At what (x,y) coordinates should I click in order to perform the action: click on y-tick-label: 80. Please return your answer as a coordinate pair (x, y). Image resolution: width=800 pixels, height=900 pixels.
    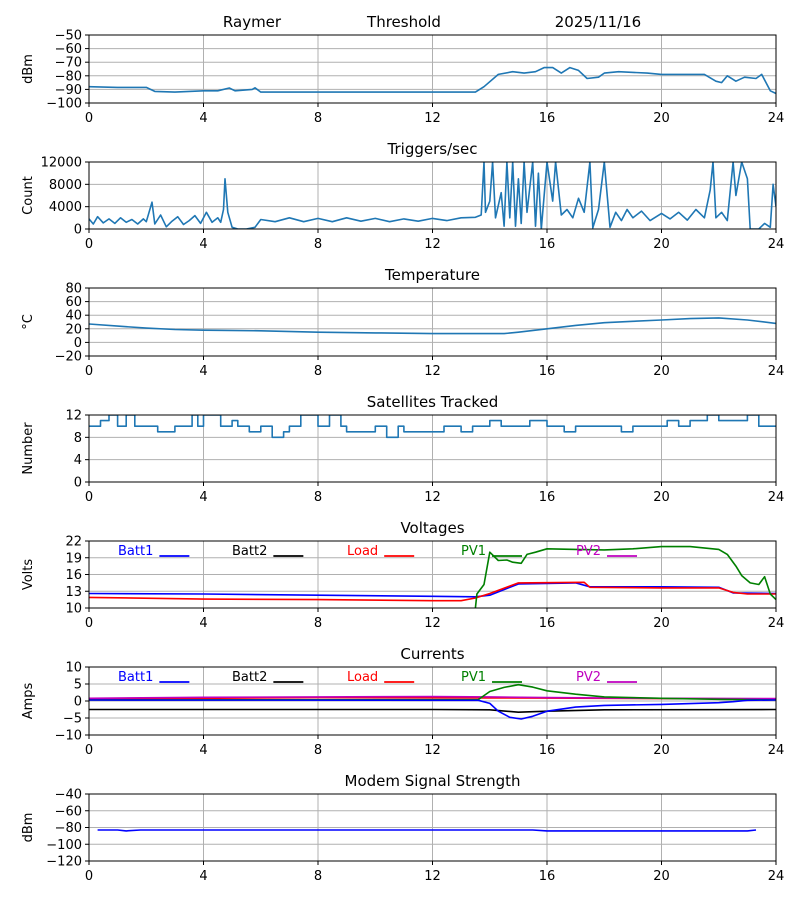
    Looking at the image, I should click on (73, 289).